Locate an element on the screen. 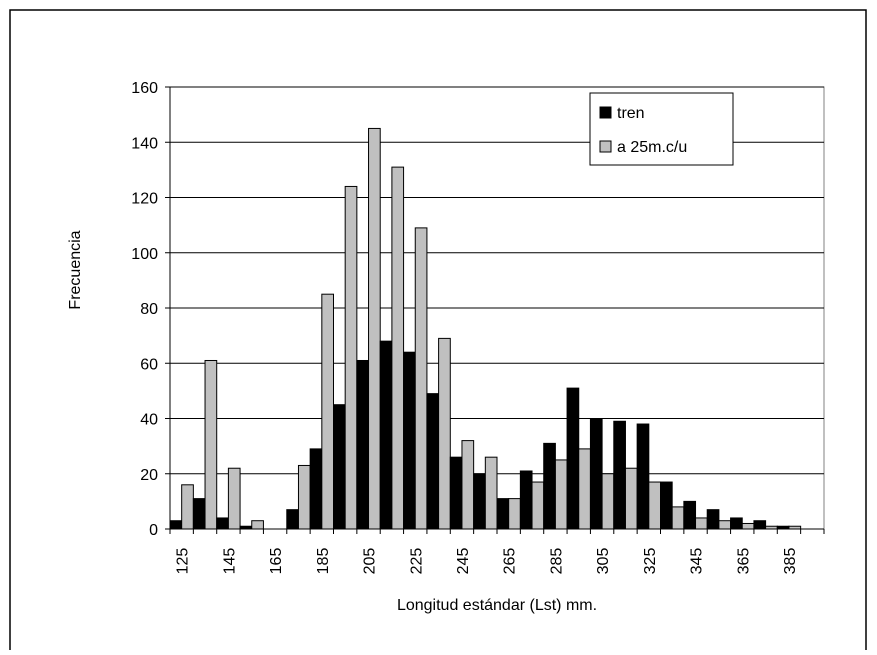 This screenshot has height=655, width=877. y-axis-title: Frecuencia is located at coordinates (75, 269).